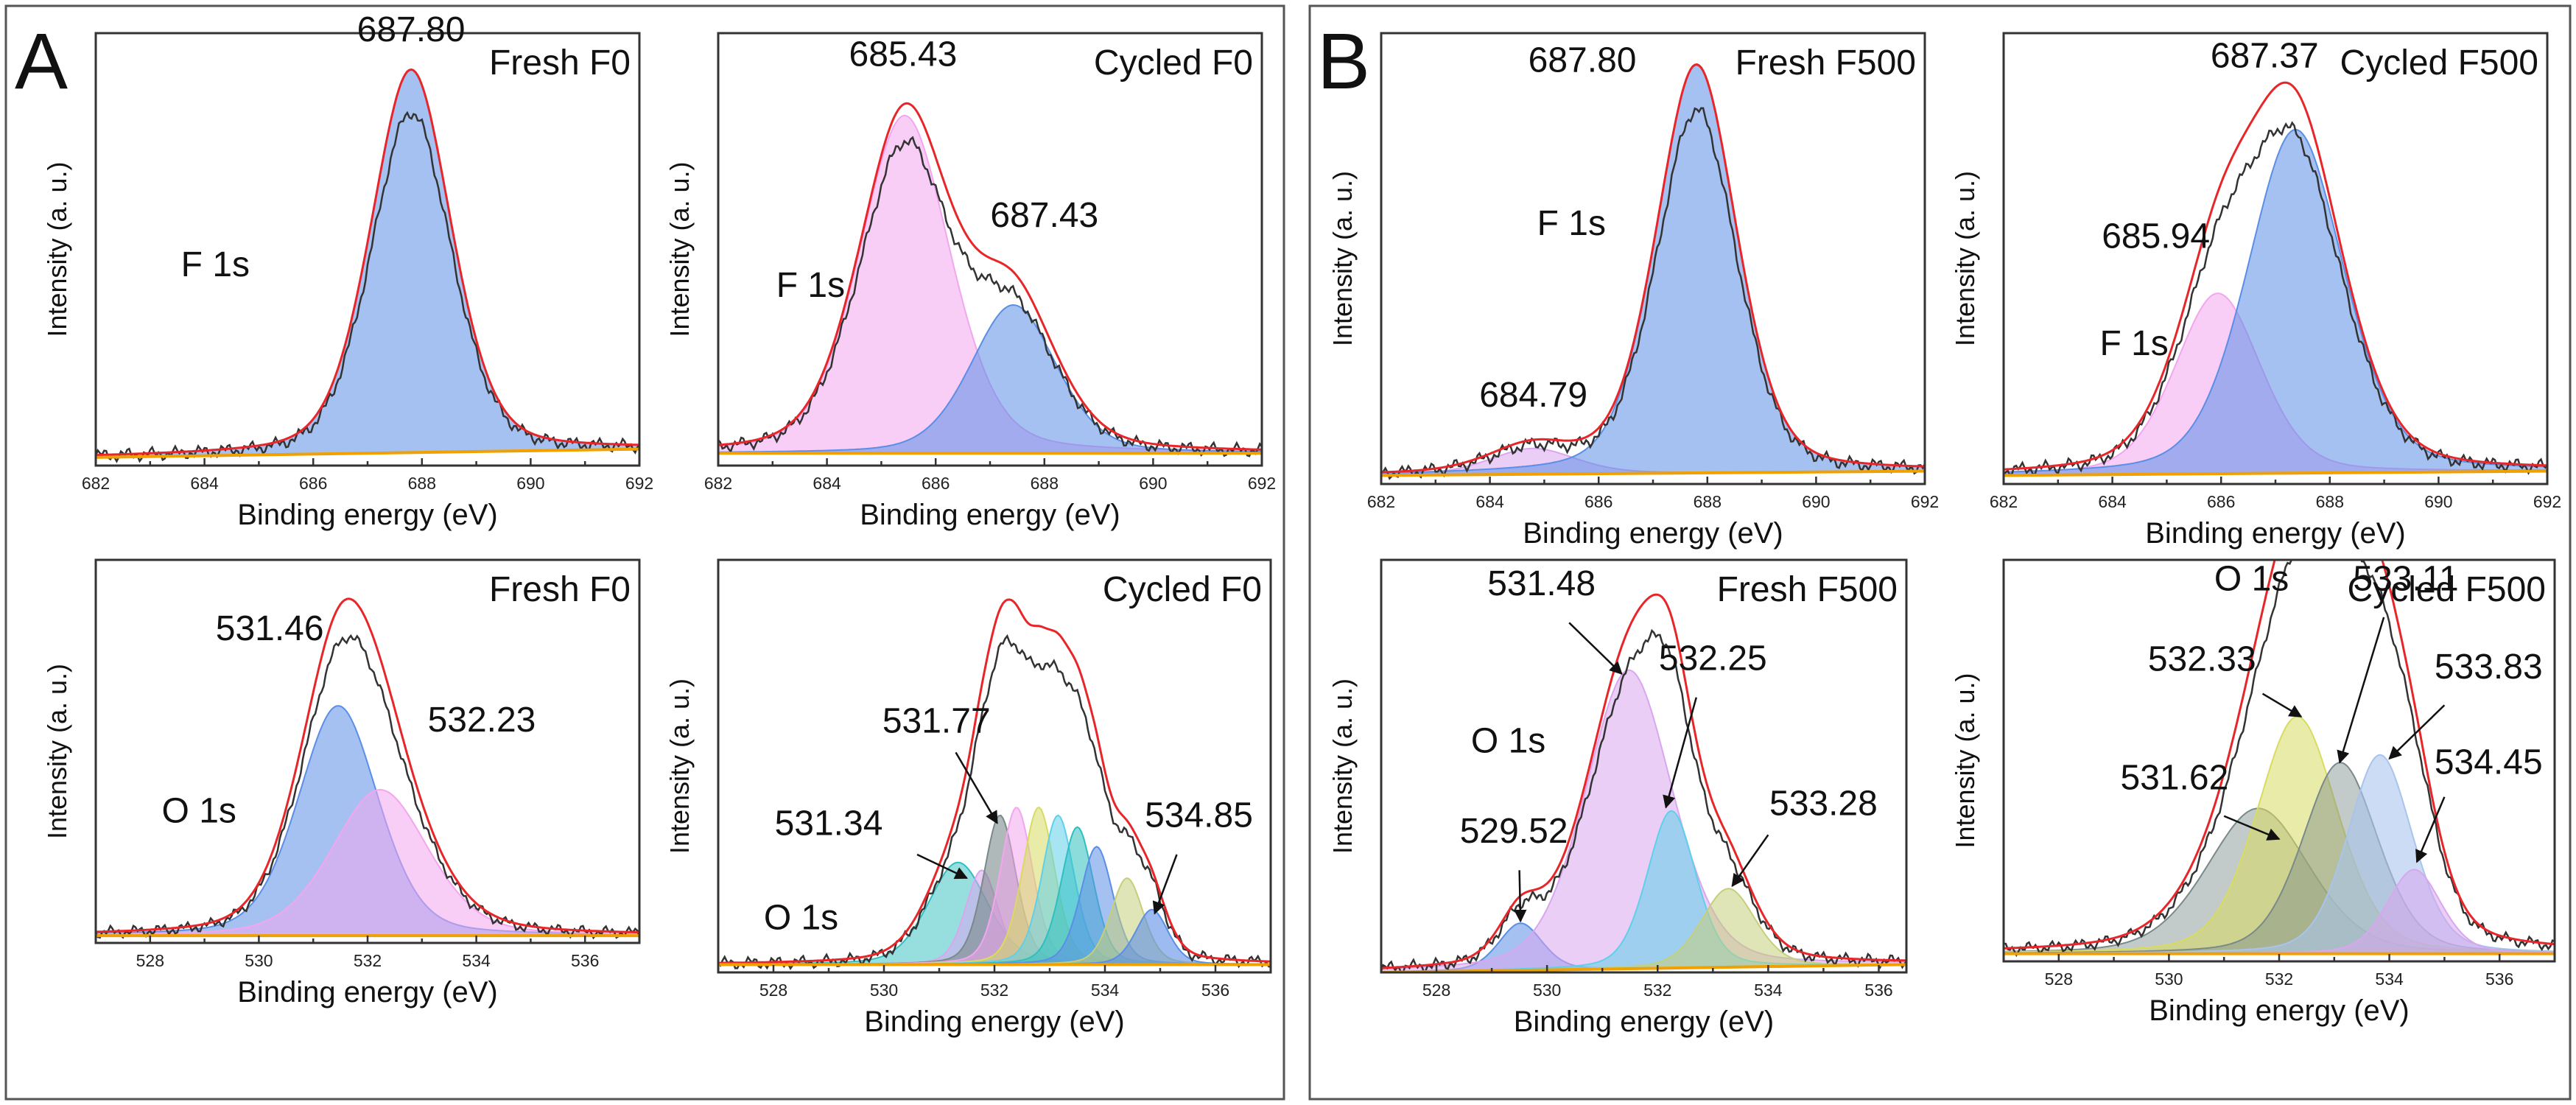 This screenshot has width=2576, height=1105. Describe the element at coordinates (560, 63) in the screenshot. I see `panel-title: Fresh F0` at that location.